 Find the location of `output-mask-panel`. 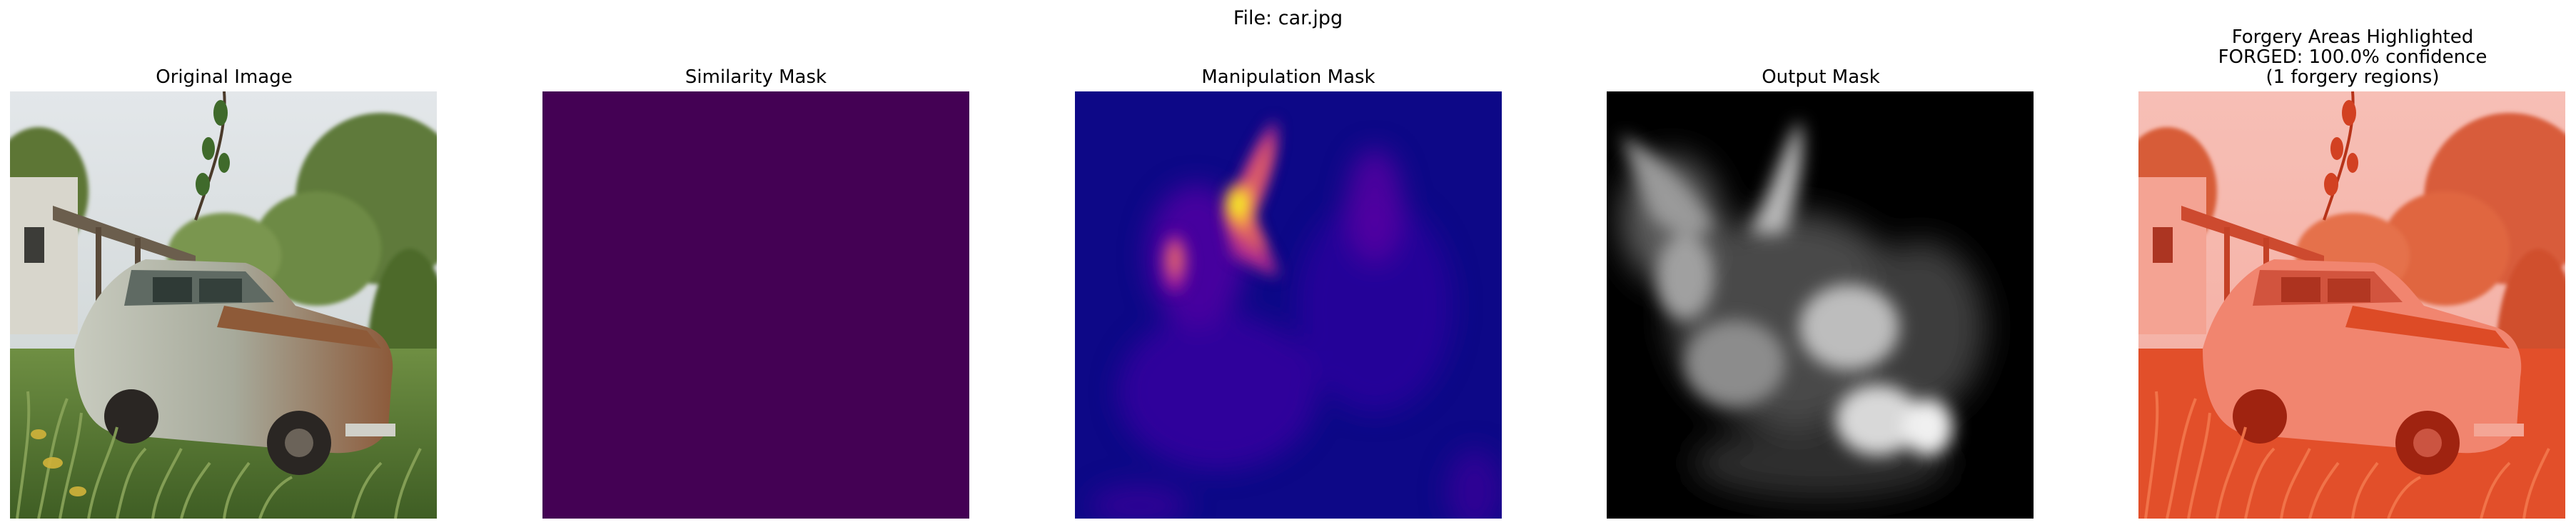

output-mask-panel is located at coordinates (1820, 305).